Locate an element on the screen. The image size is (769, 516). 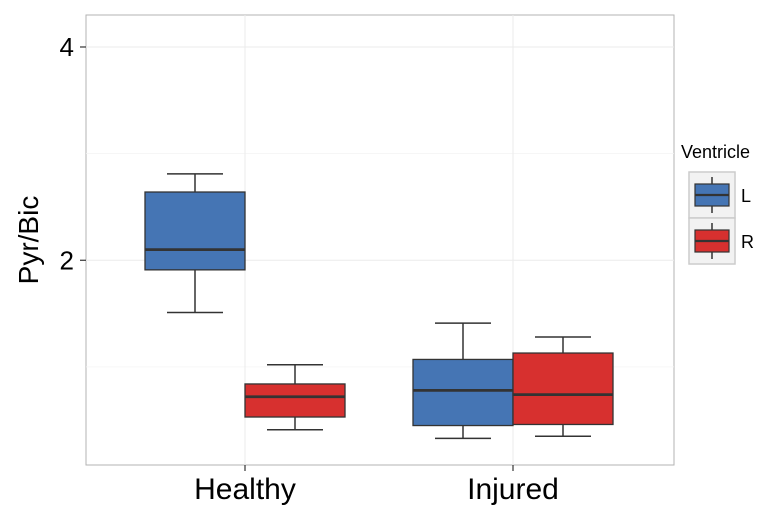
x-axis: Healthy Injured is located at coordinates (376, 485).